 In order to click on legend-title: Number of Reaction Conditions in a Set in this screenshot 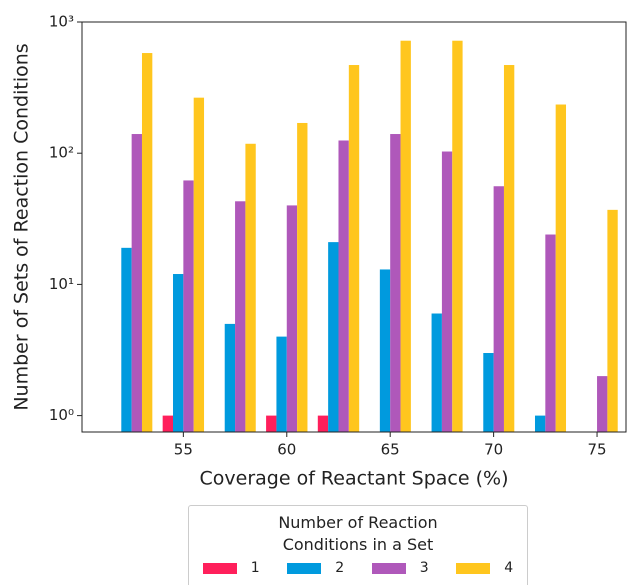, I will do `click(358, 533)`.